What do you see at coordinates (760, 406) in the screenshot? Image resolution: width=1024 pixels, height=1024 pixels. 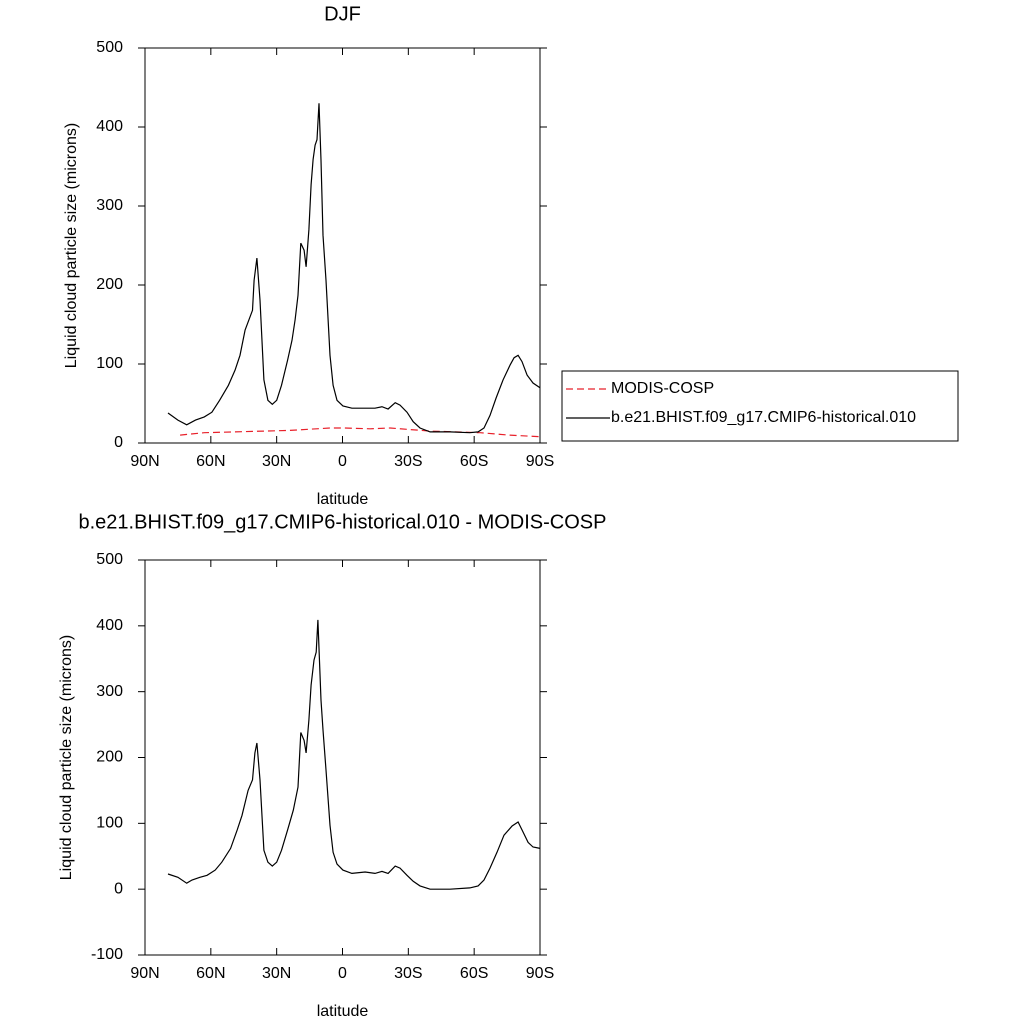 I see `legend-box` at bounding box center [760, 406].